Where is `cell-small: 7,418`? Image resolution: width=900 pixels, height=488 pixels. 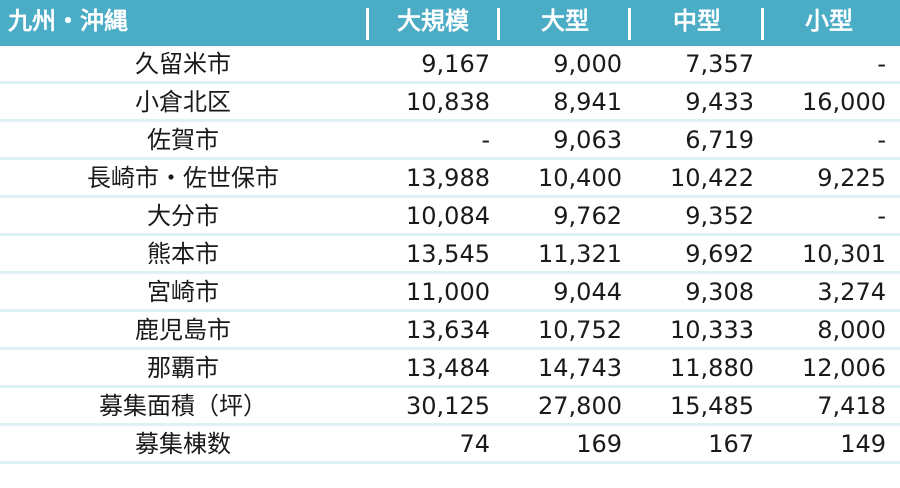
cell-small: 7,418 is located at coordinates (851, 406).